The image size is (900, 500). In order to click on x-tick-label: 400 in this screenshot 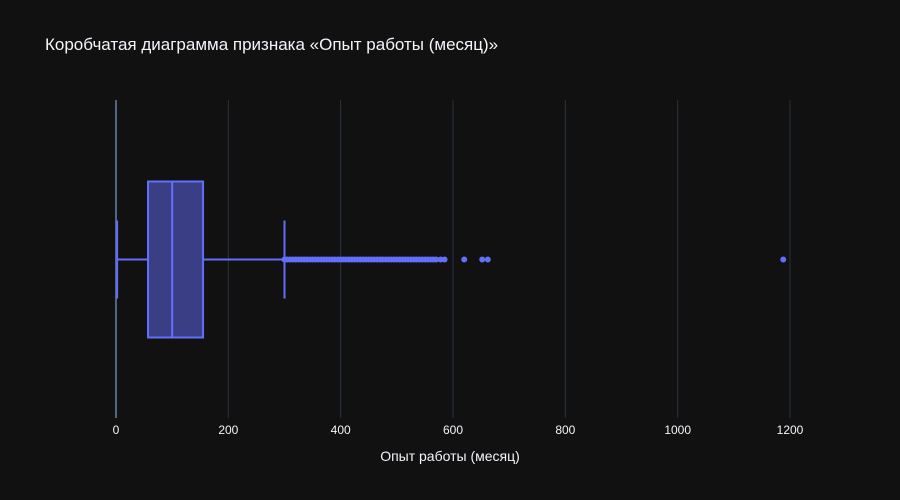, I will do `click(341, 430)`.